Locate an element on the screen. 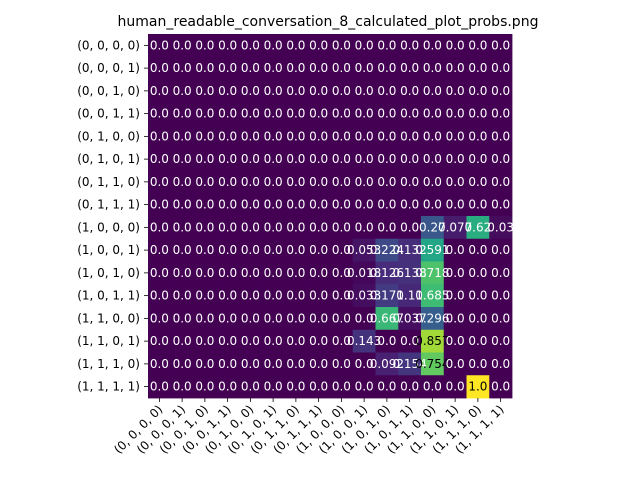 This screenshot has height=480, width=640. cell-value-label-r2-c0: 0.0 is located at coordinates (159, 91).